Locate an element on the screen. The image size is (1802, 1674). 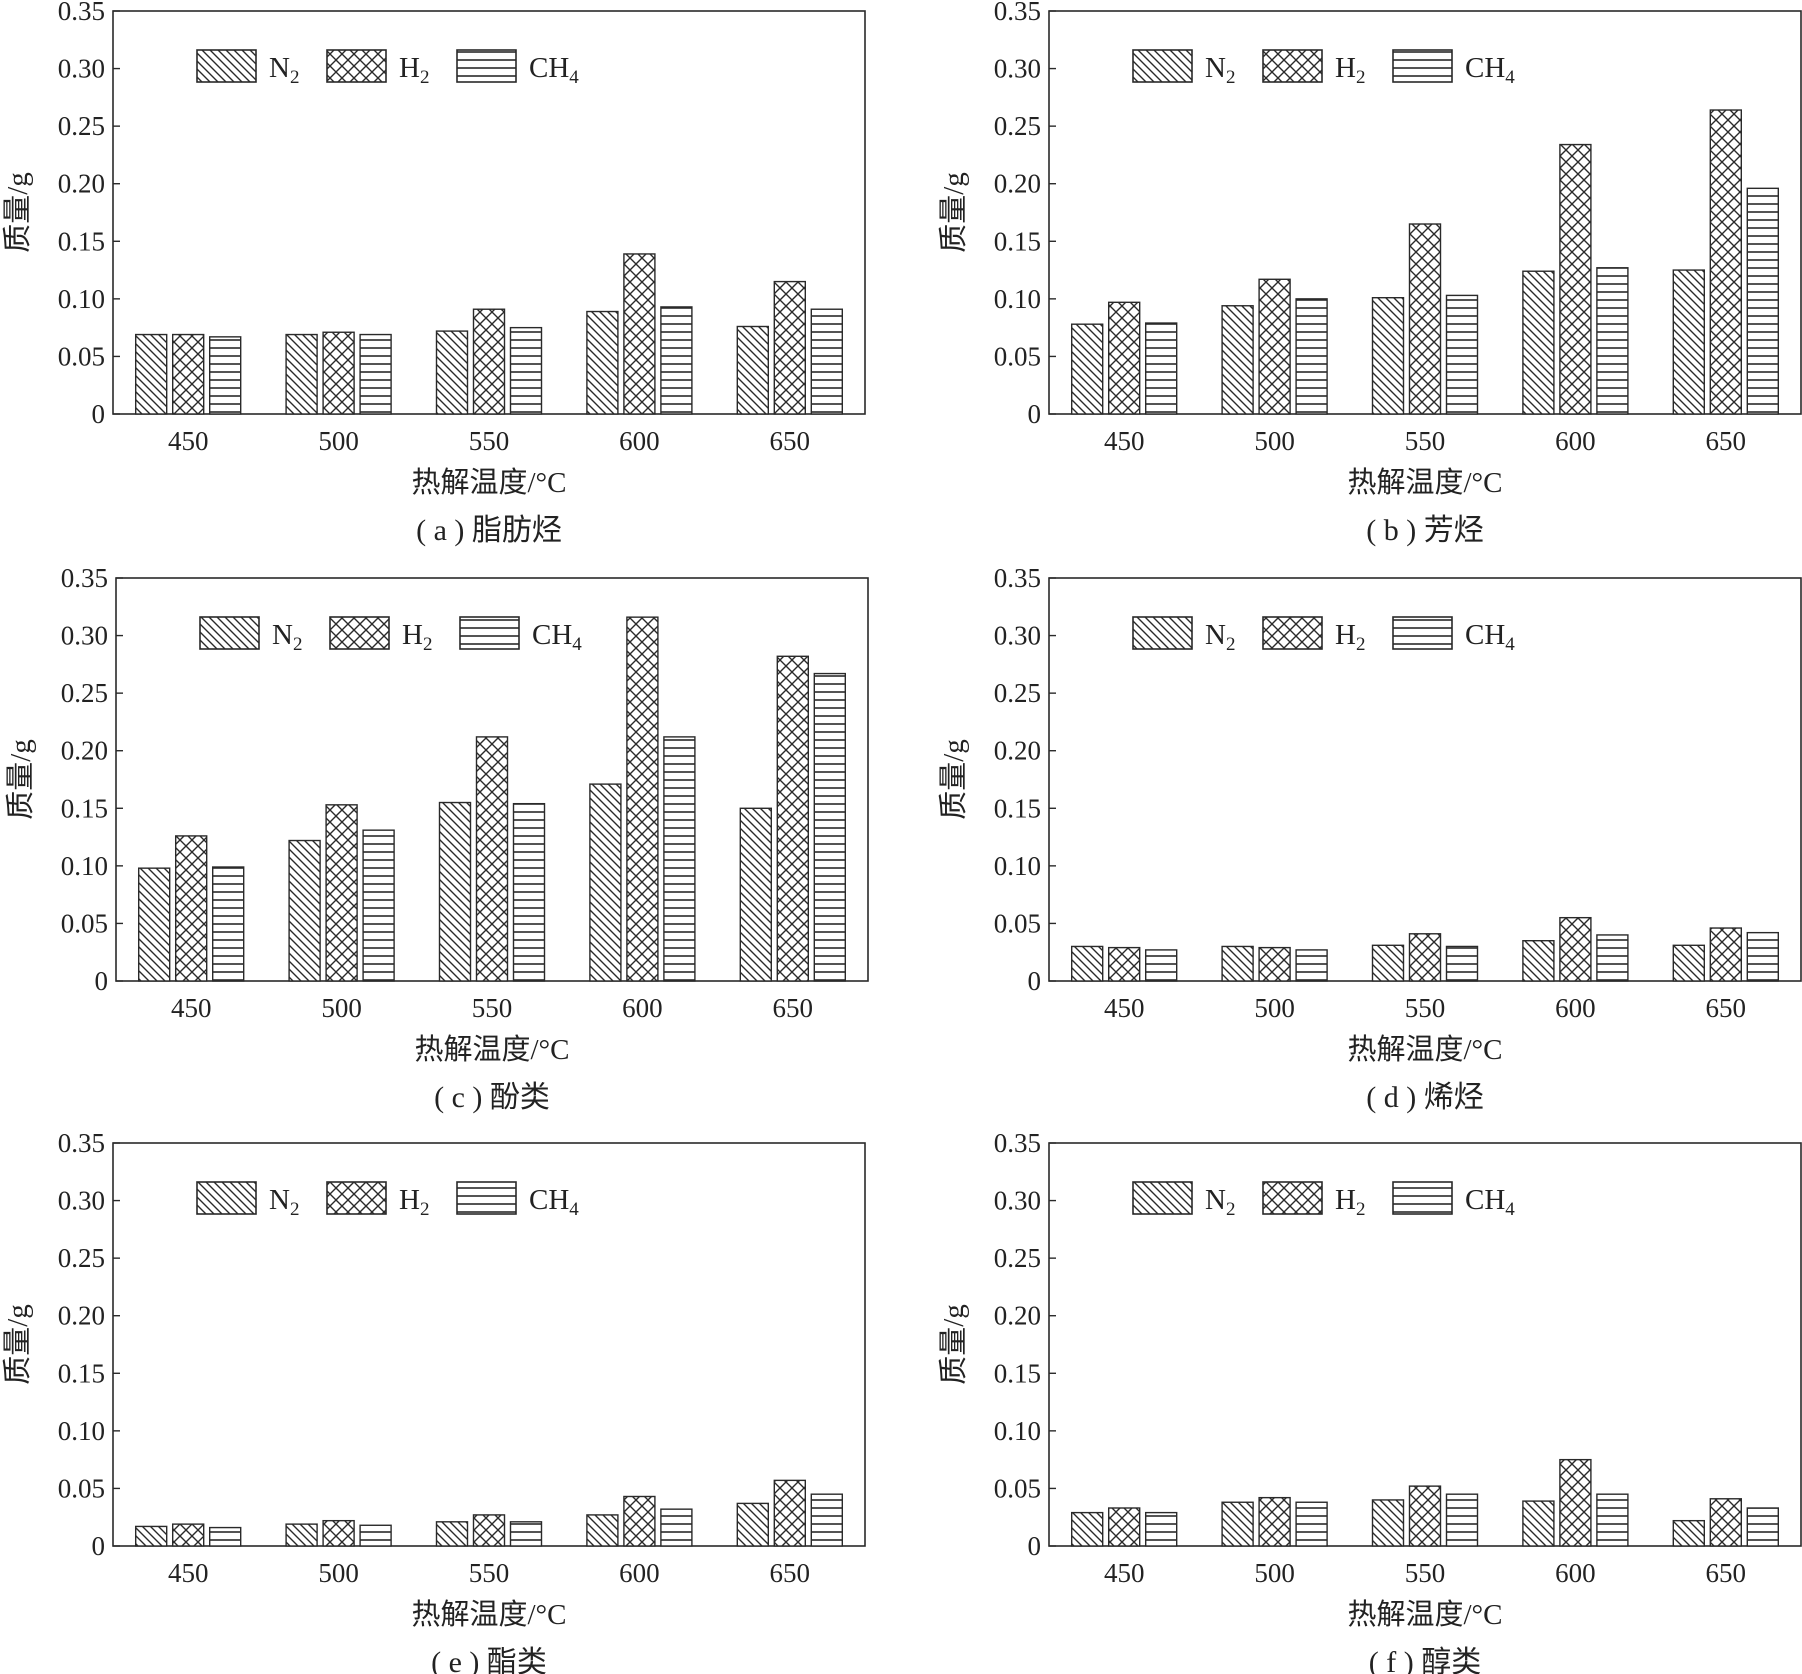
panel-caption: ( a ) 脂肪烃 is located at coordinates (489, 530).